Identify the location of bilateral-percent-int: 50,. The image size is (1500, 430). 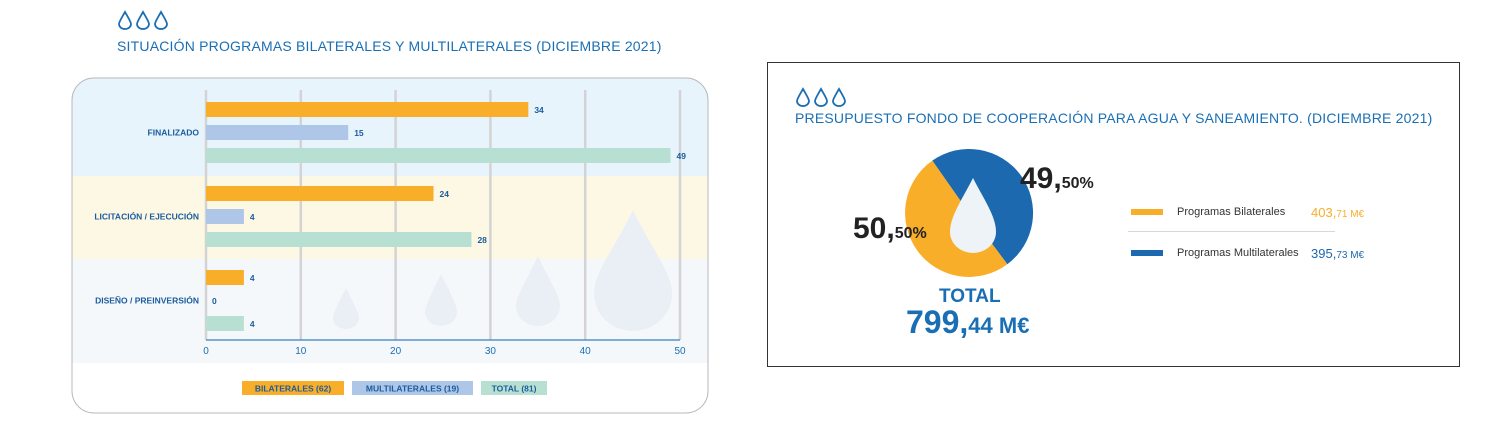
(874, 228).